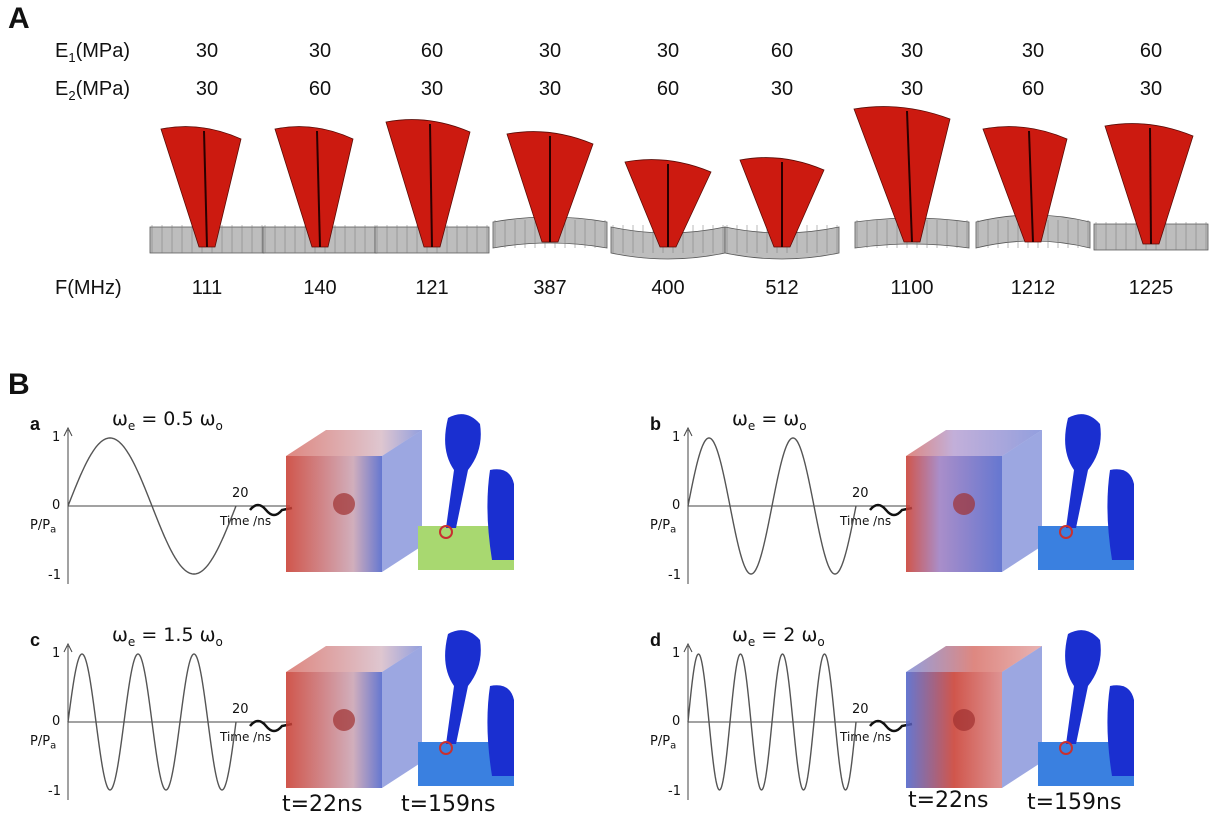 This screenshot has height=820, width=1220. I want to click on frequency-value: 387, so click(550, 288).